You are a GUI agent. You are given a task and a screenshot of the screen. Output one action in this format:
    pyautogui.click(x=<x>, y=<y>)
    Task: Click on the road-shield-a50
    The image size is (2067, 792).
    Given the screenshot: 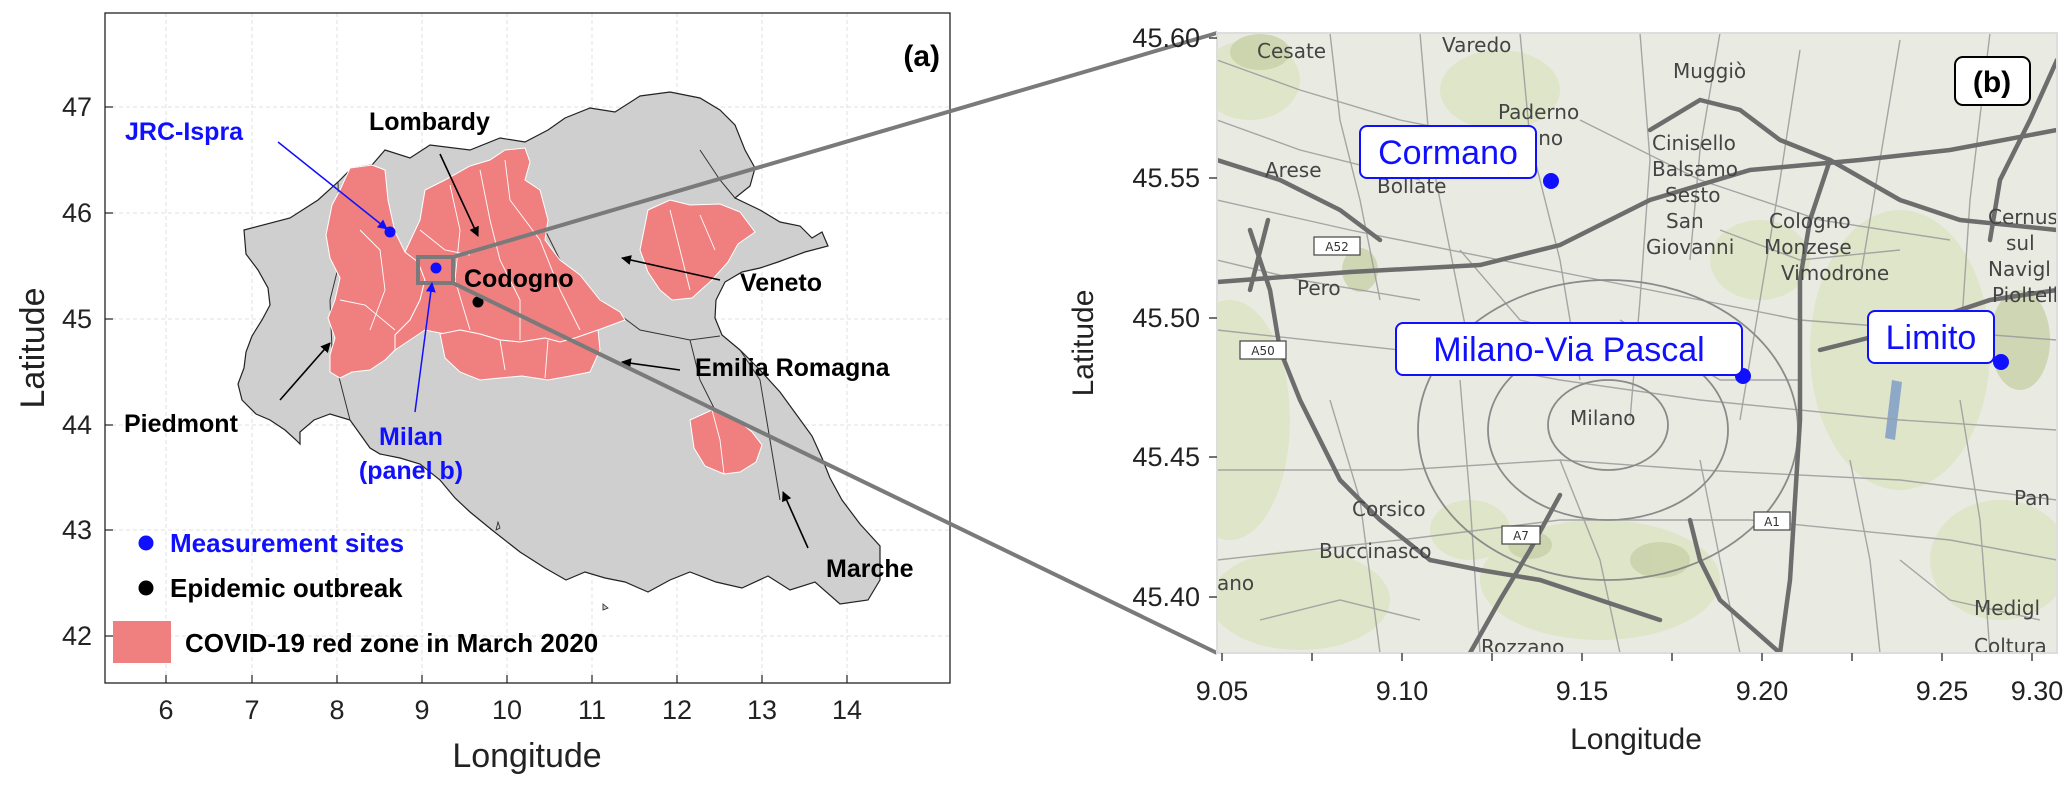 What is the action you would take?
    pyautogui.click(x=1263, y=350)
    